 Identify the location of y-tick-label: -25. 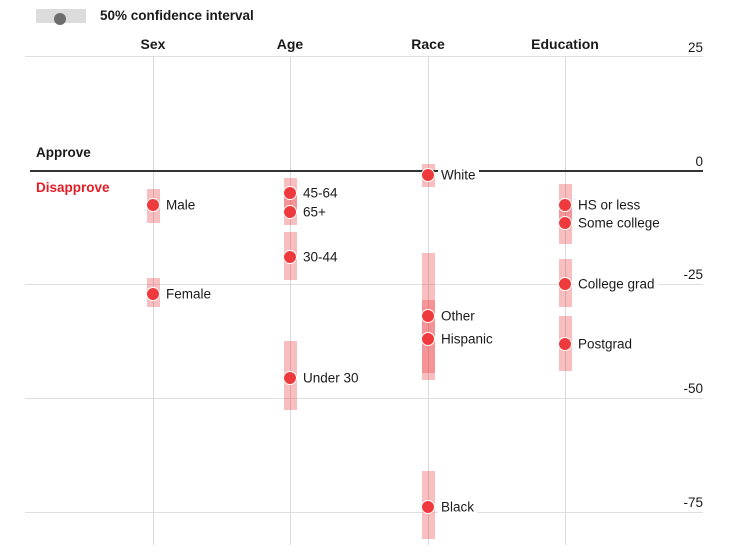
(693, 275).